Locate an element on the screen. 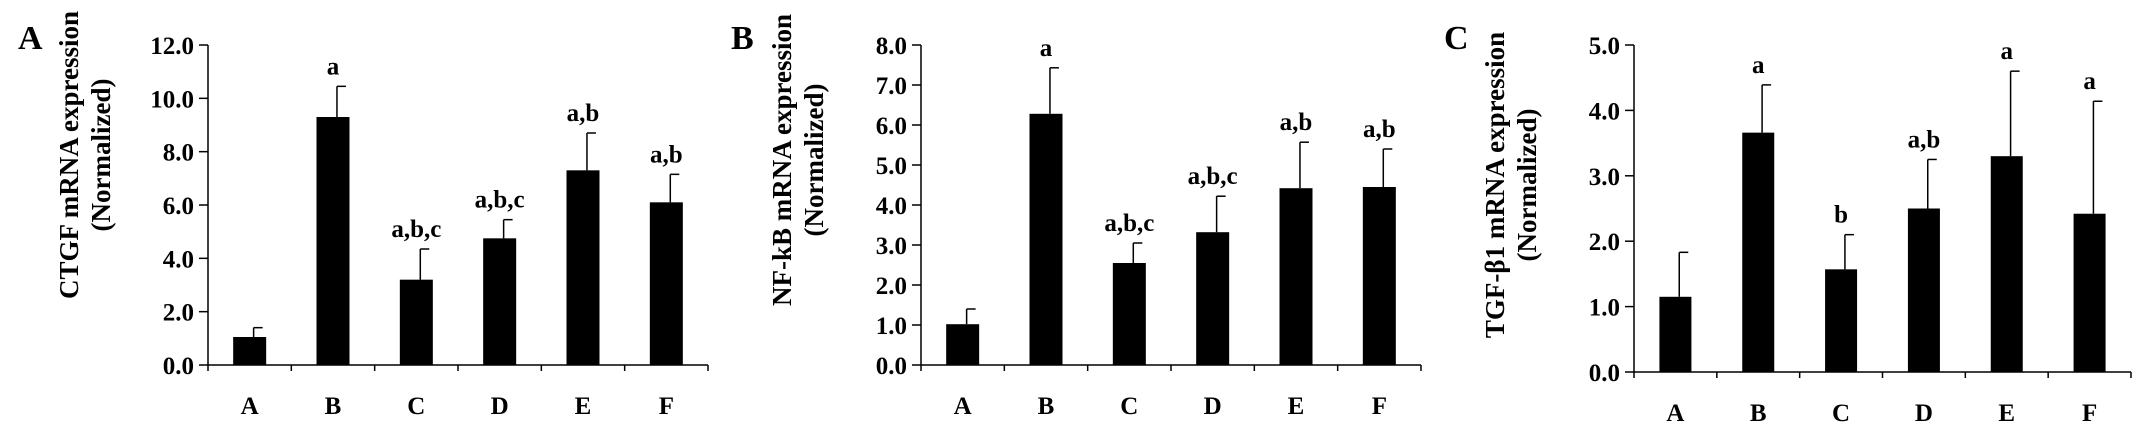 The width and height of the screenshot is (2141, 437). y-tick-label: 10.0 is located at coordinates (172, 99).